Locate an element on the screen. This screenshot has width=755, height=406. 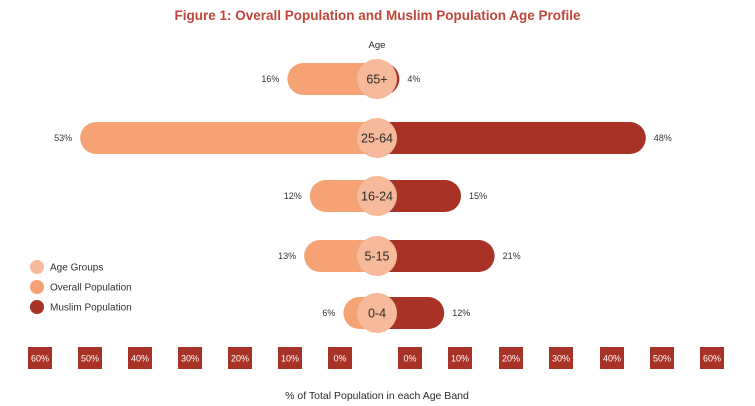
data-label-muslim: 15% is located at coordinates (478, 196).